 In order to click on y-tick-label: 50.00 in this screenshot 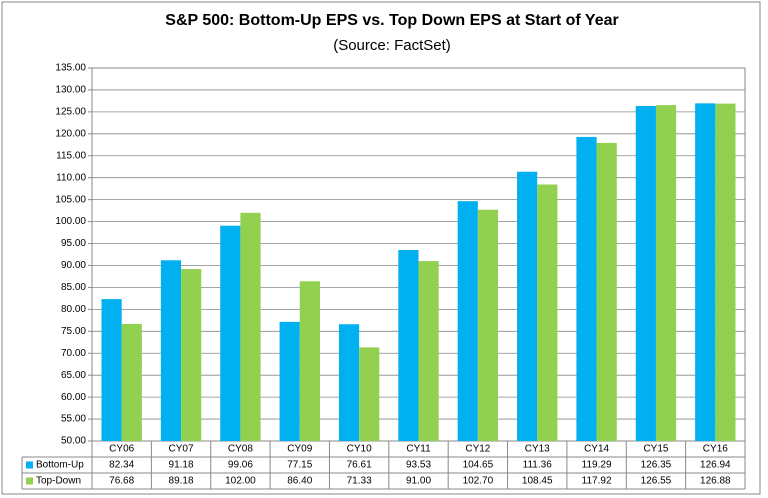, I will do `click(73, 441)`.